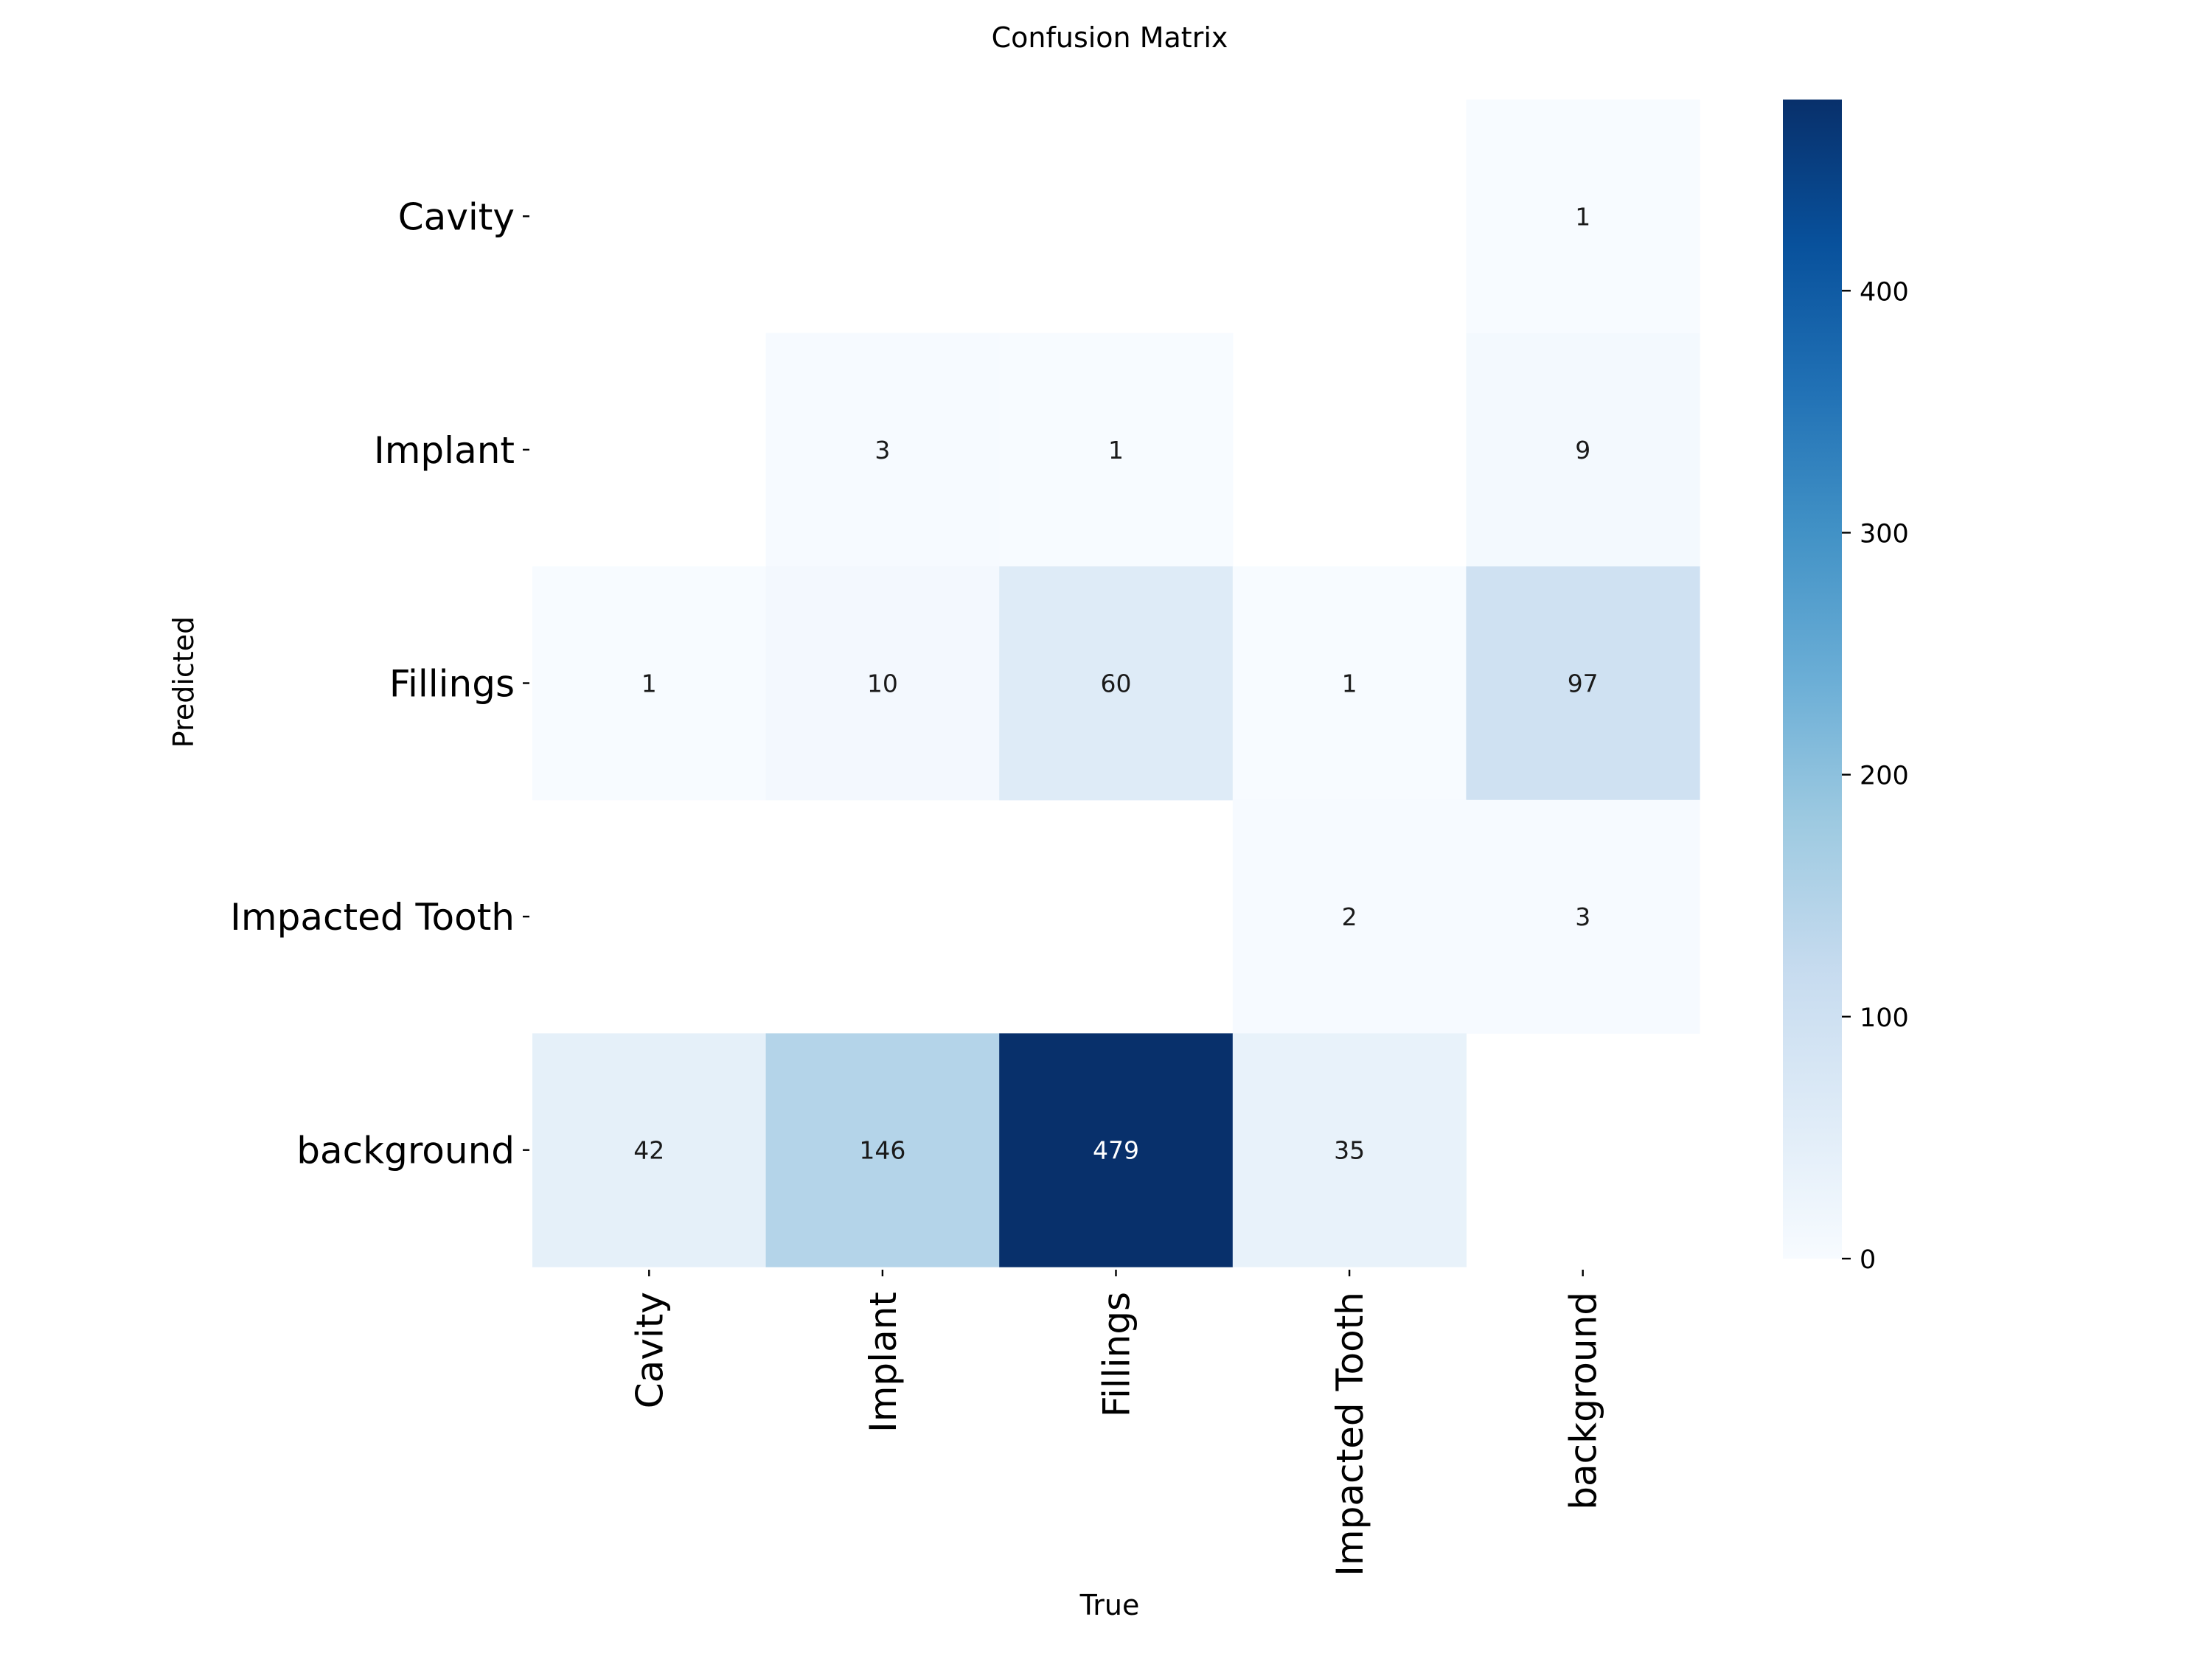 The width and height of the screenshot is (2212, 1659). Describe the element at coordinates (1110, 37) in the screenshot. I see `chart-title: Confusion Matrix` at that location.